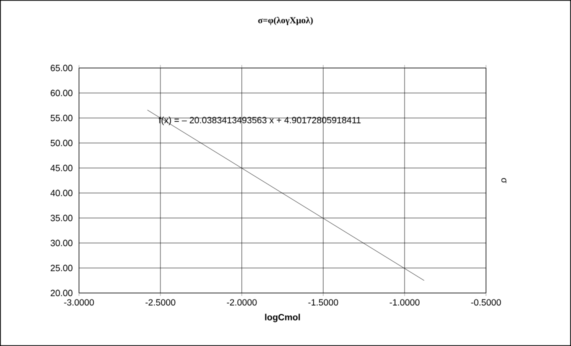  Describe the element at coordinates (61, 143) in the screenshot. I see `y-tick-label: 50.00` at that location.